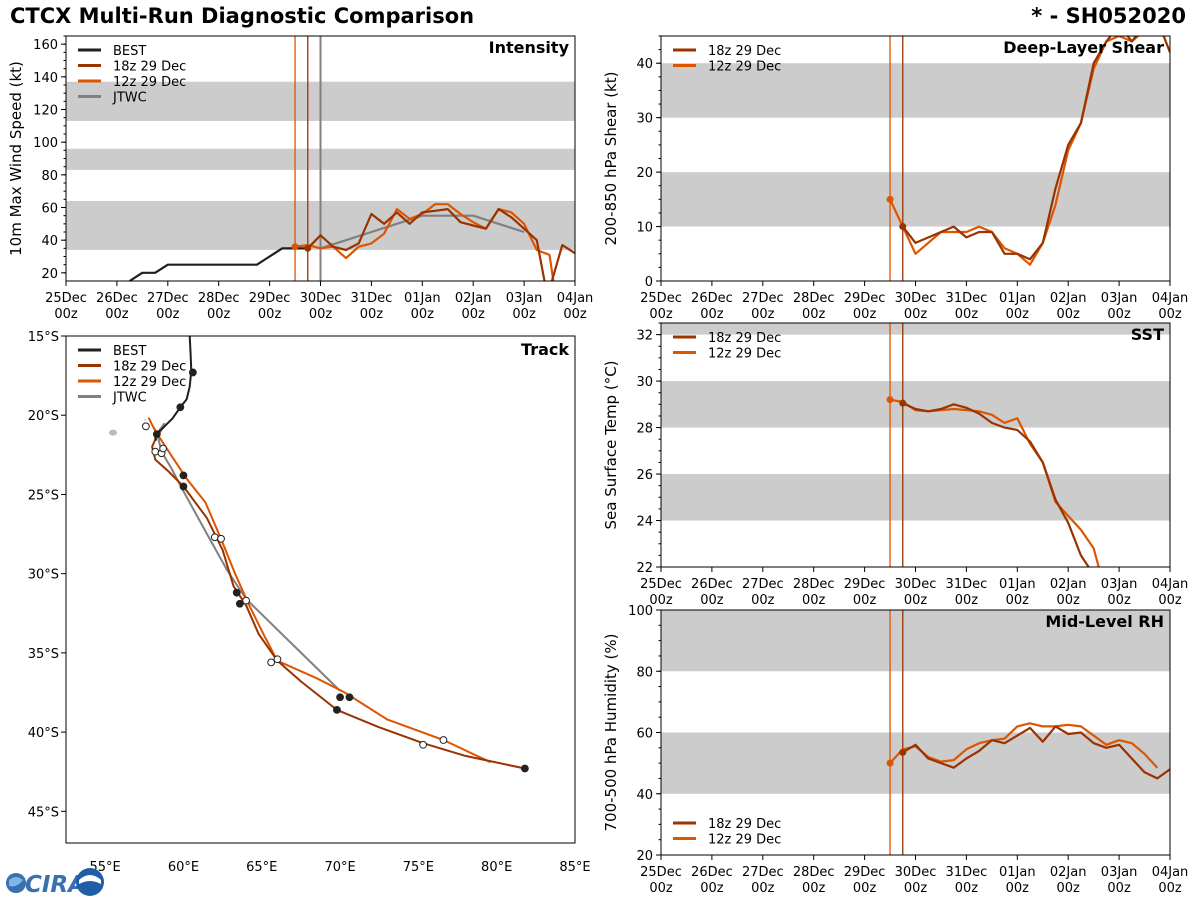  I want to click on cira-logo-text: CIRA, so click(55, 885).